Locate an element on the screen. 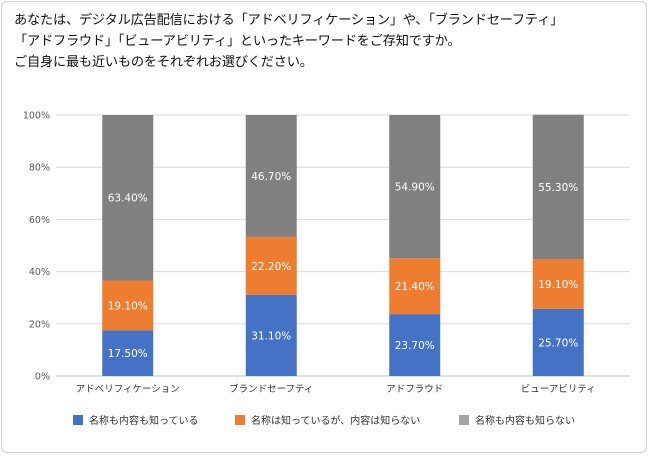 This screenshot has height=456, width=650. x-tick-label: ビューアビリティ is located at coordinates (558, 389).